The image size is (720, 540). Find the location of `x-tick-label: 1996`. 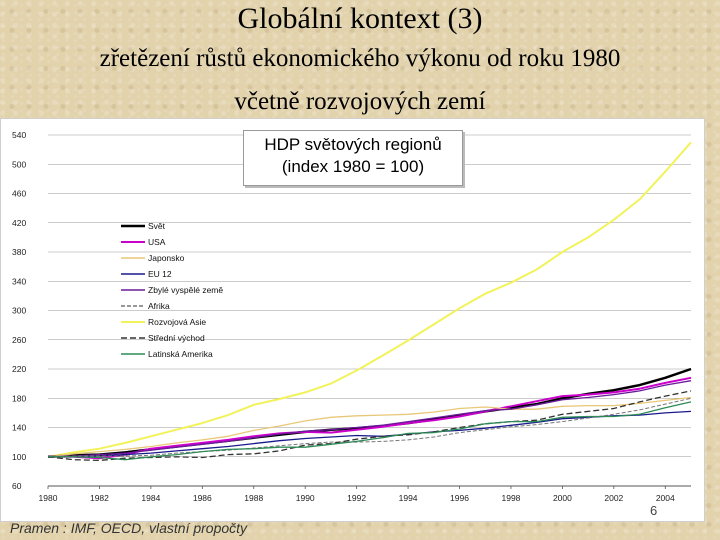

x-tick-label: 1996 is located at coordinates (459, 498).